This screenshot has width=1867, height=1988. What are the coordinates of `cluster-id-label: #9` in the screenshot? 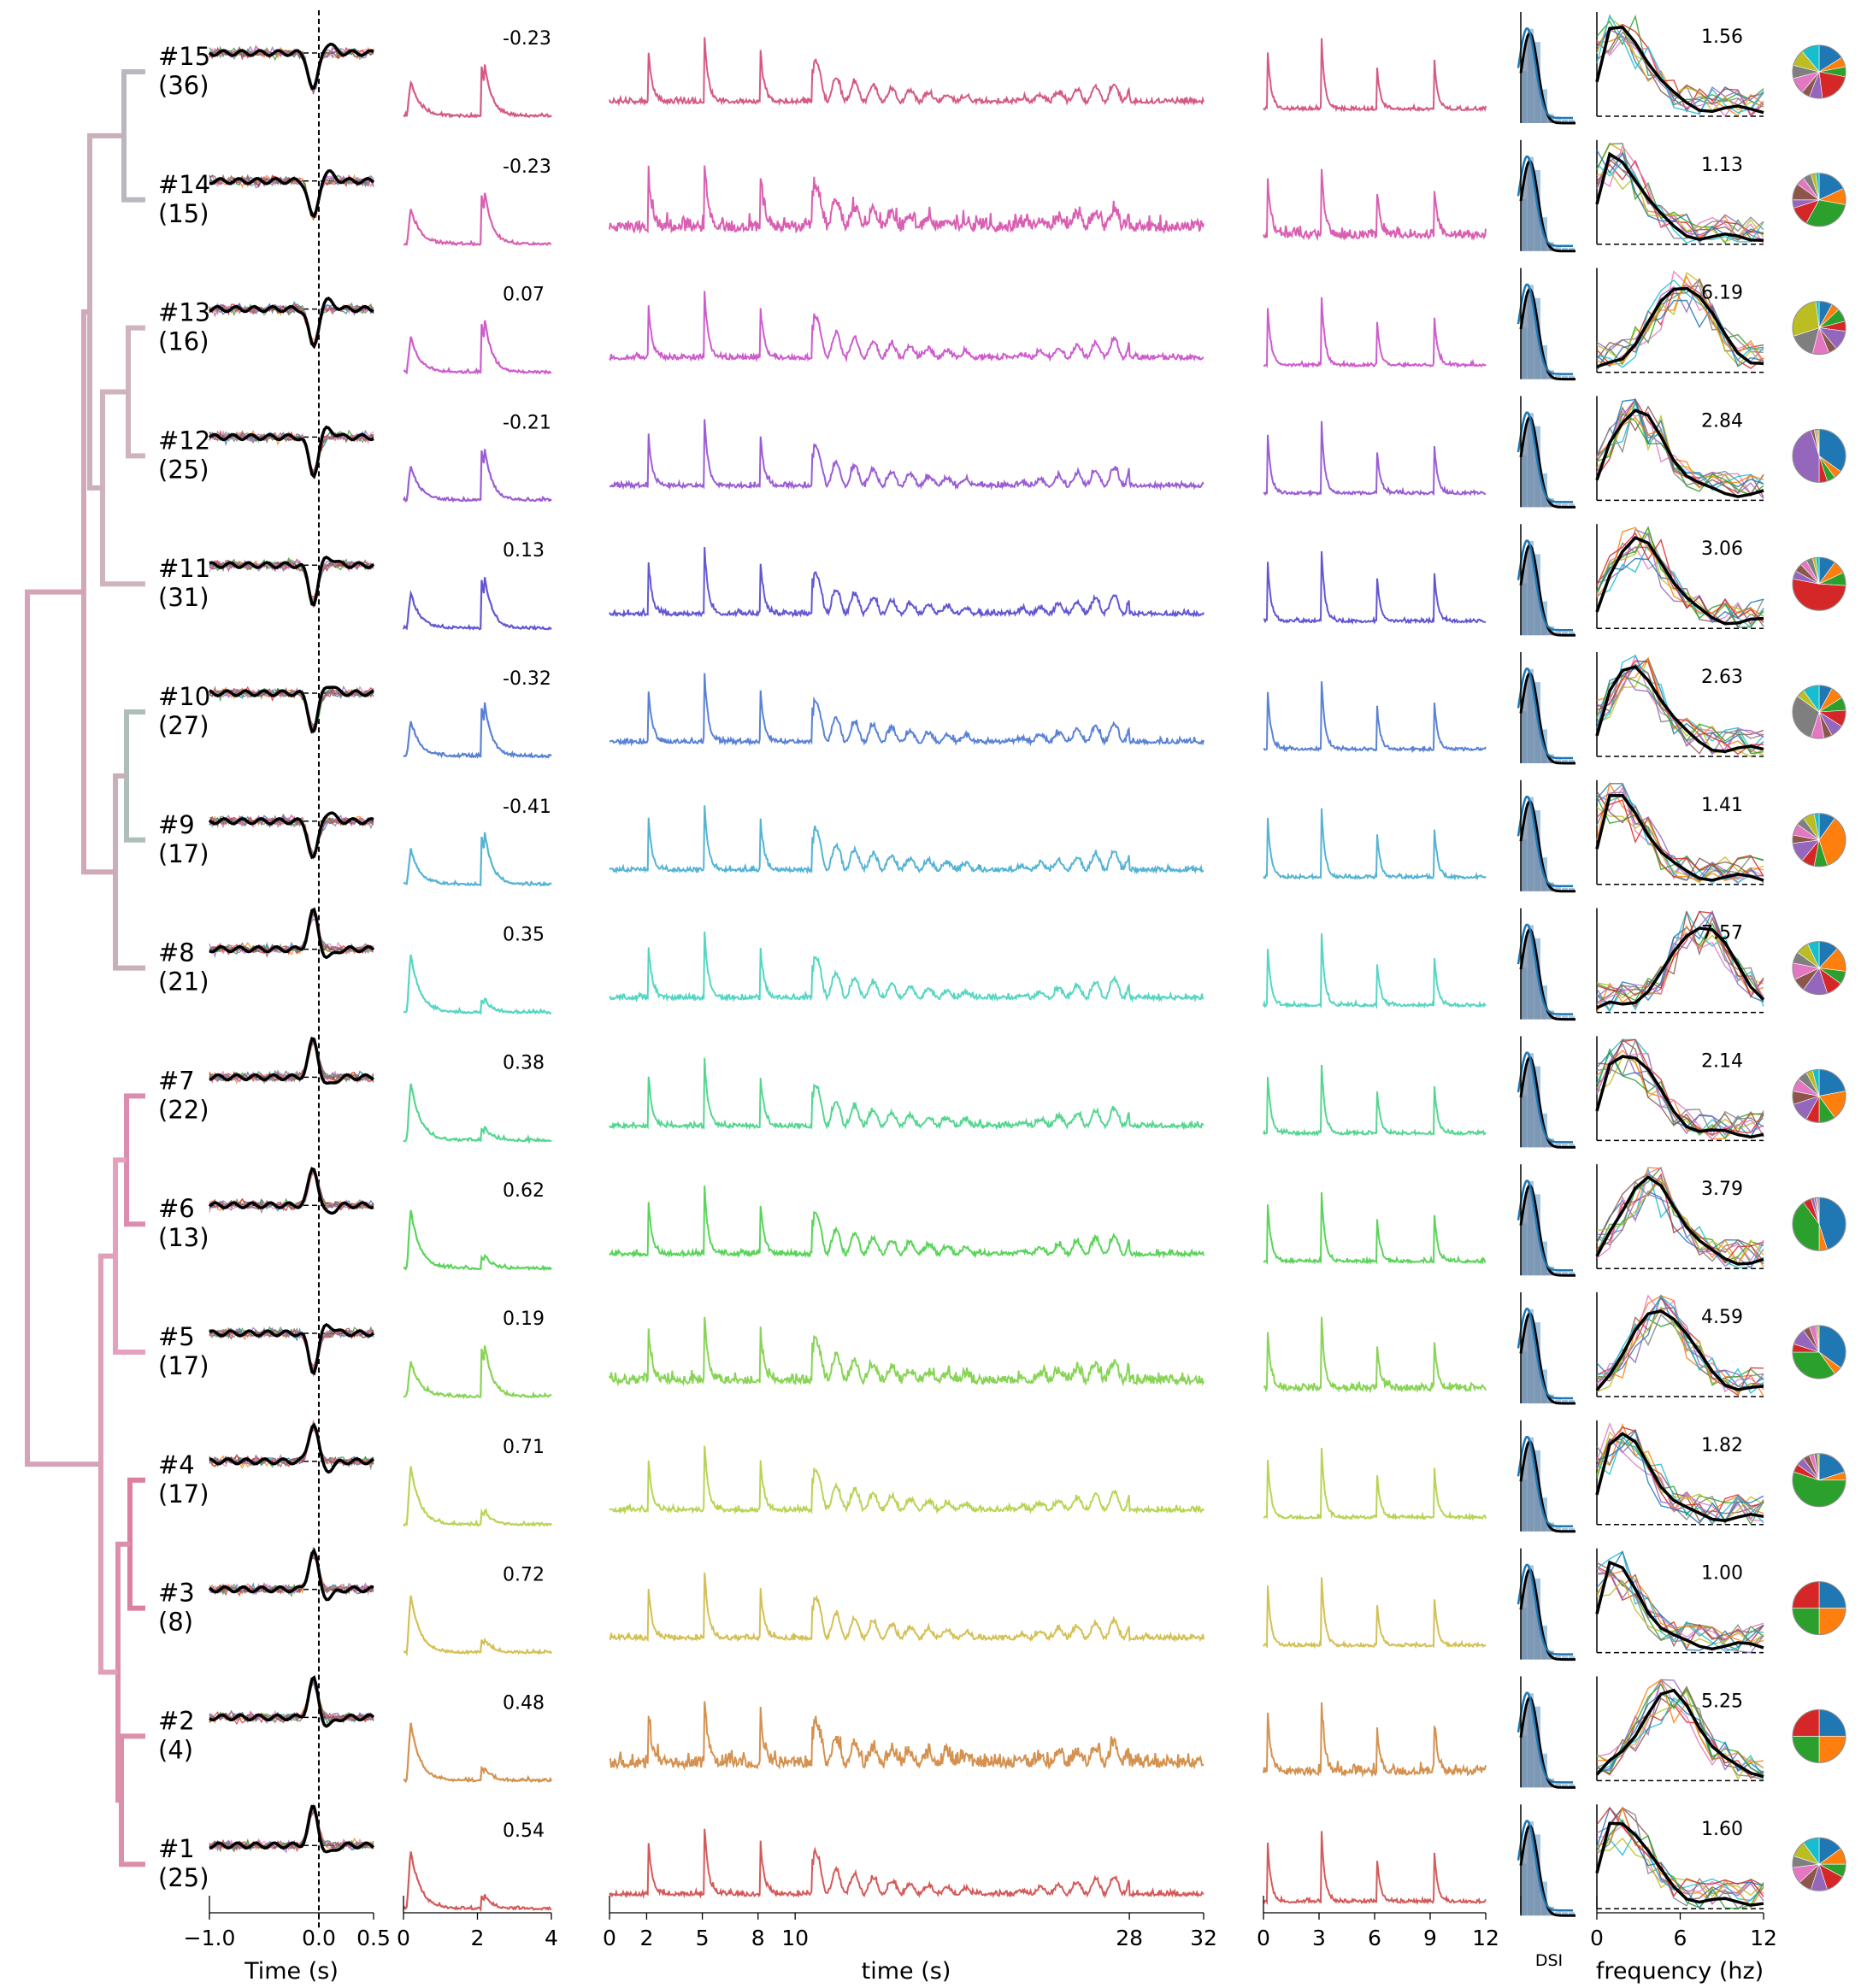 It's located at (176, 824).